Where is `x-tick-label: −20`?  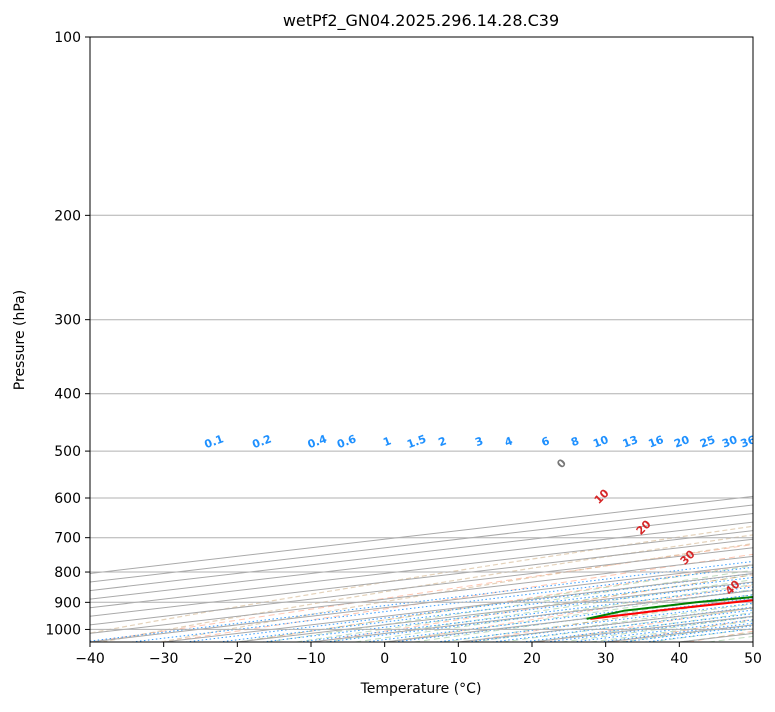
x-tick-label: −20 is located at coordinates (238, 659).